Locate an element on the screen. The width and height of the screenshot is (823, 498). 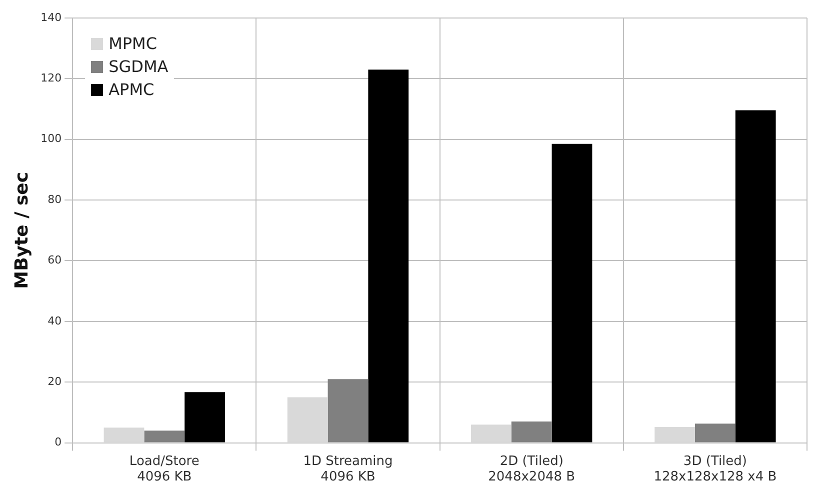
y-tick-label: 60 is located at coordinates (55, 260).